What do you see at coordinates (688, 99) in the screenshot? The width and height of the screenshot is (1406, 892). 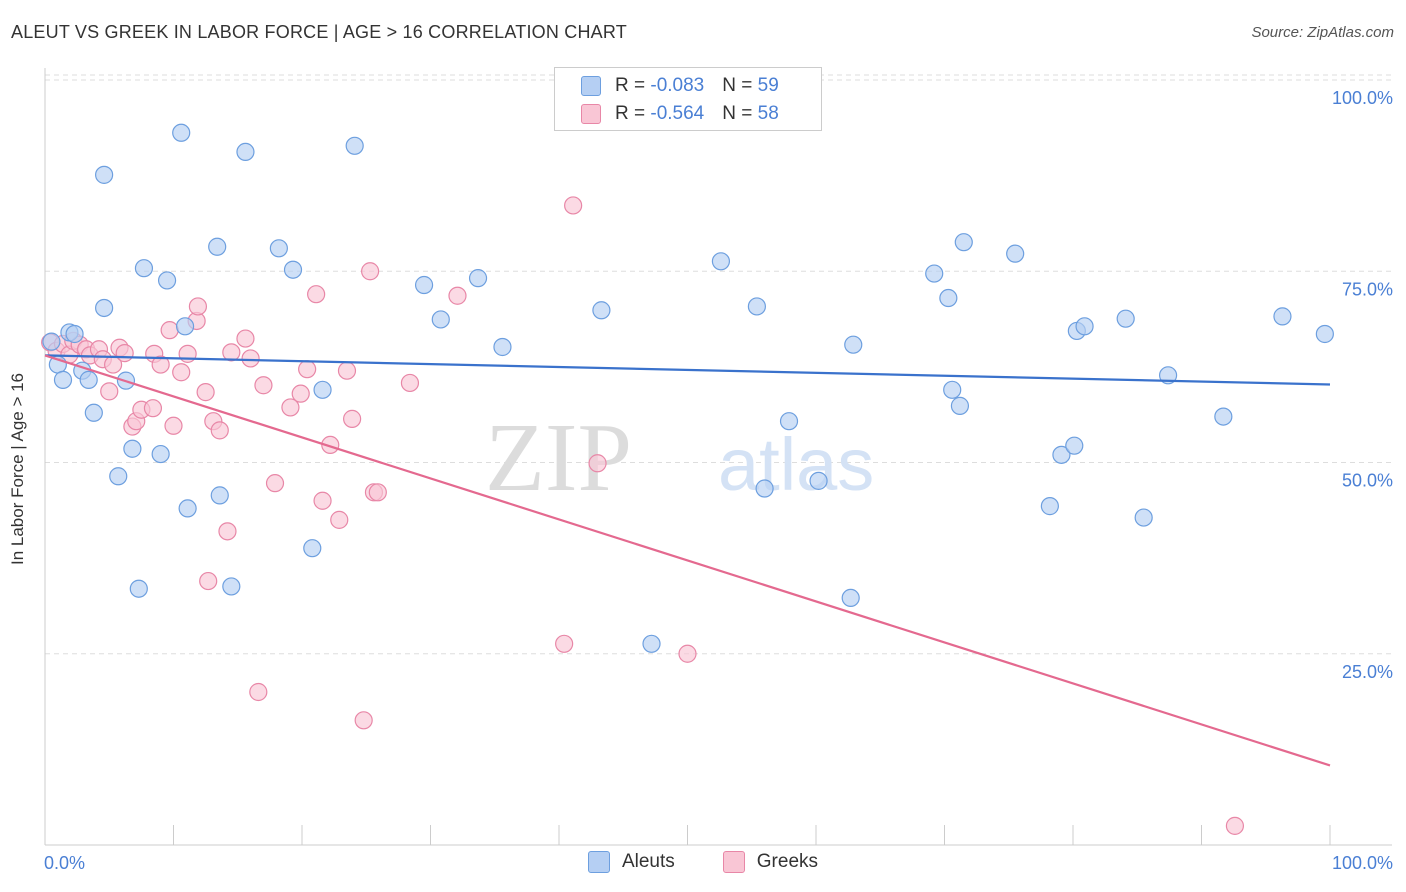 I see `stats-legend: R = -0.083 N = 59 R = -0.564 N = 58` at bounding box center [688, 99].